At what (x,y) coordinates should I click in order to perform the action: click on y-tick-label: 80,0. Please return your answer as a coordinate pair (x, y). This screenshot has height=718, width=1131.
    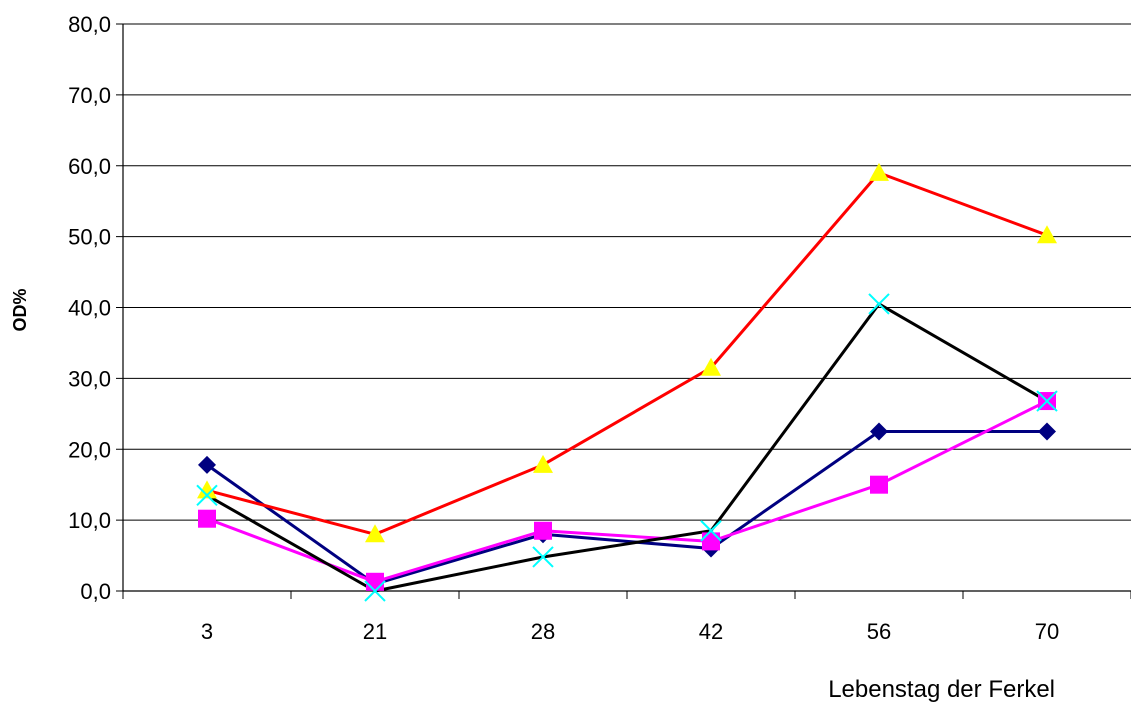
    Looking at the image, I should click on (89, 24).